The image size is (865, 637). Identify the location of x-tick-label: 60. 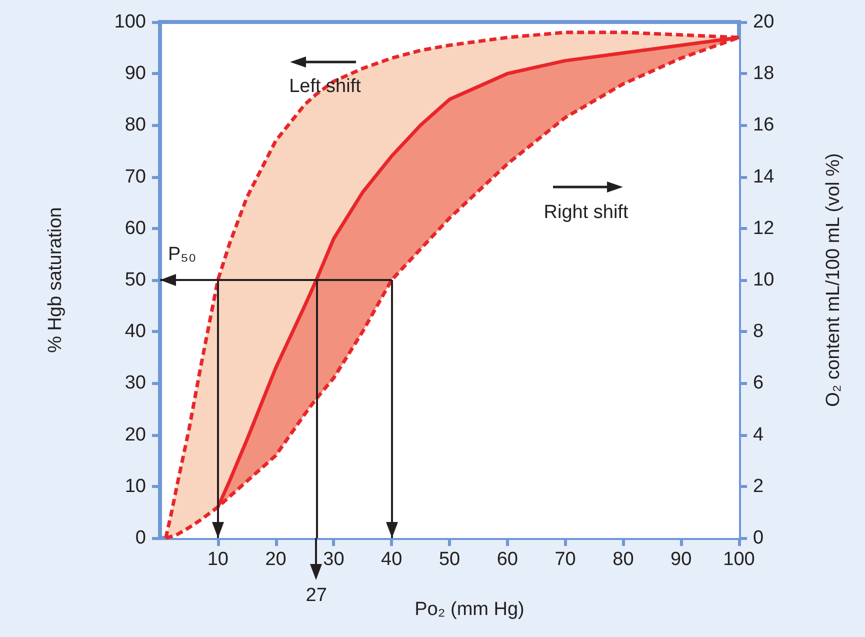
(507, 559).